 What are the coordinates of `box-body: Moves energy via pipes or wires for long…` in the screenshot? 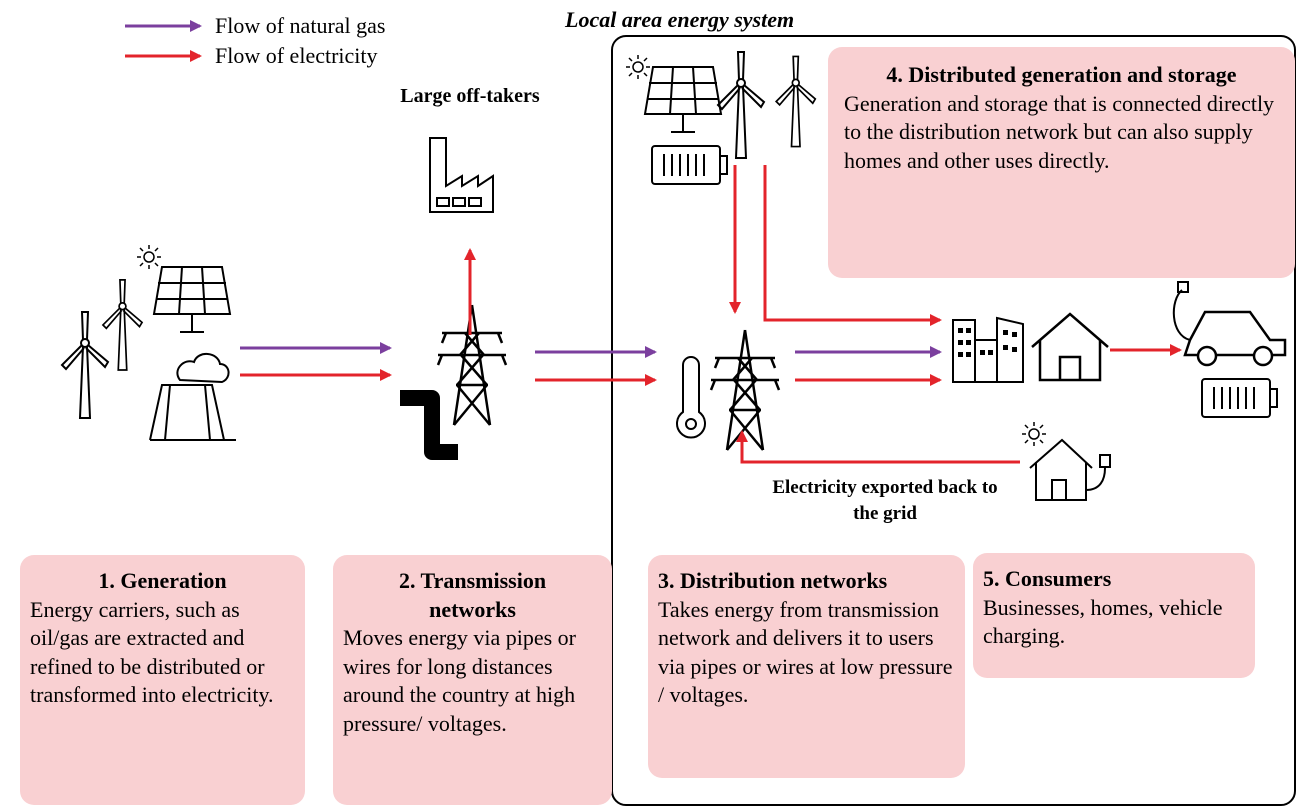 It's located at (459, 680).